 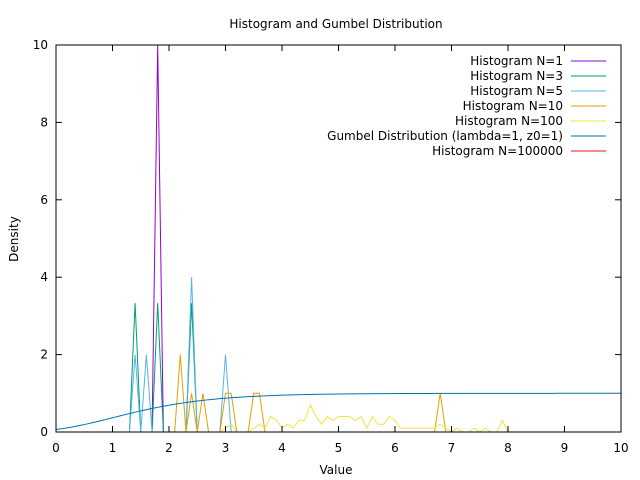 I want to click on legend-label-6: Gumbel Distribution (lambda=1, z0=1), so click(x=445, y=136).